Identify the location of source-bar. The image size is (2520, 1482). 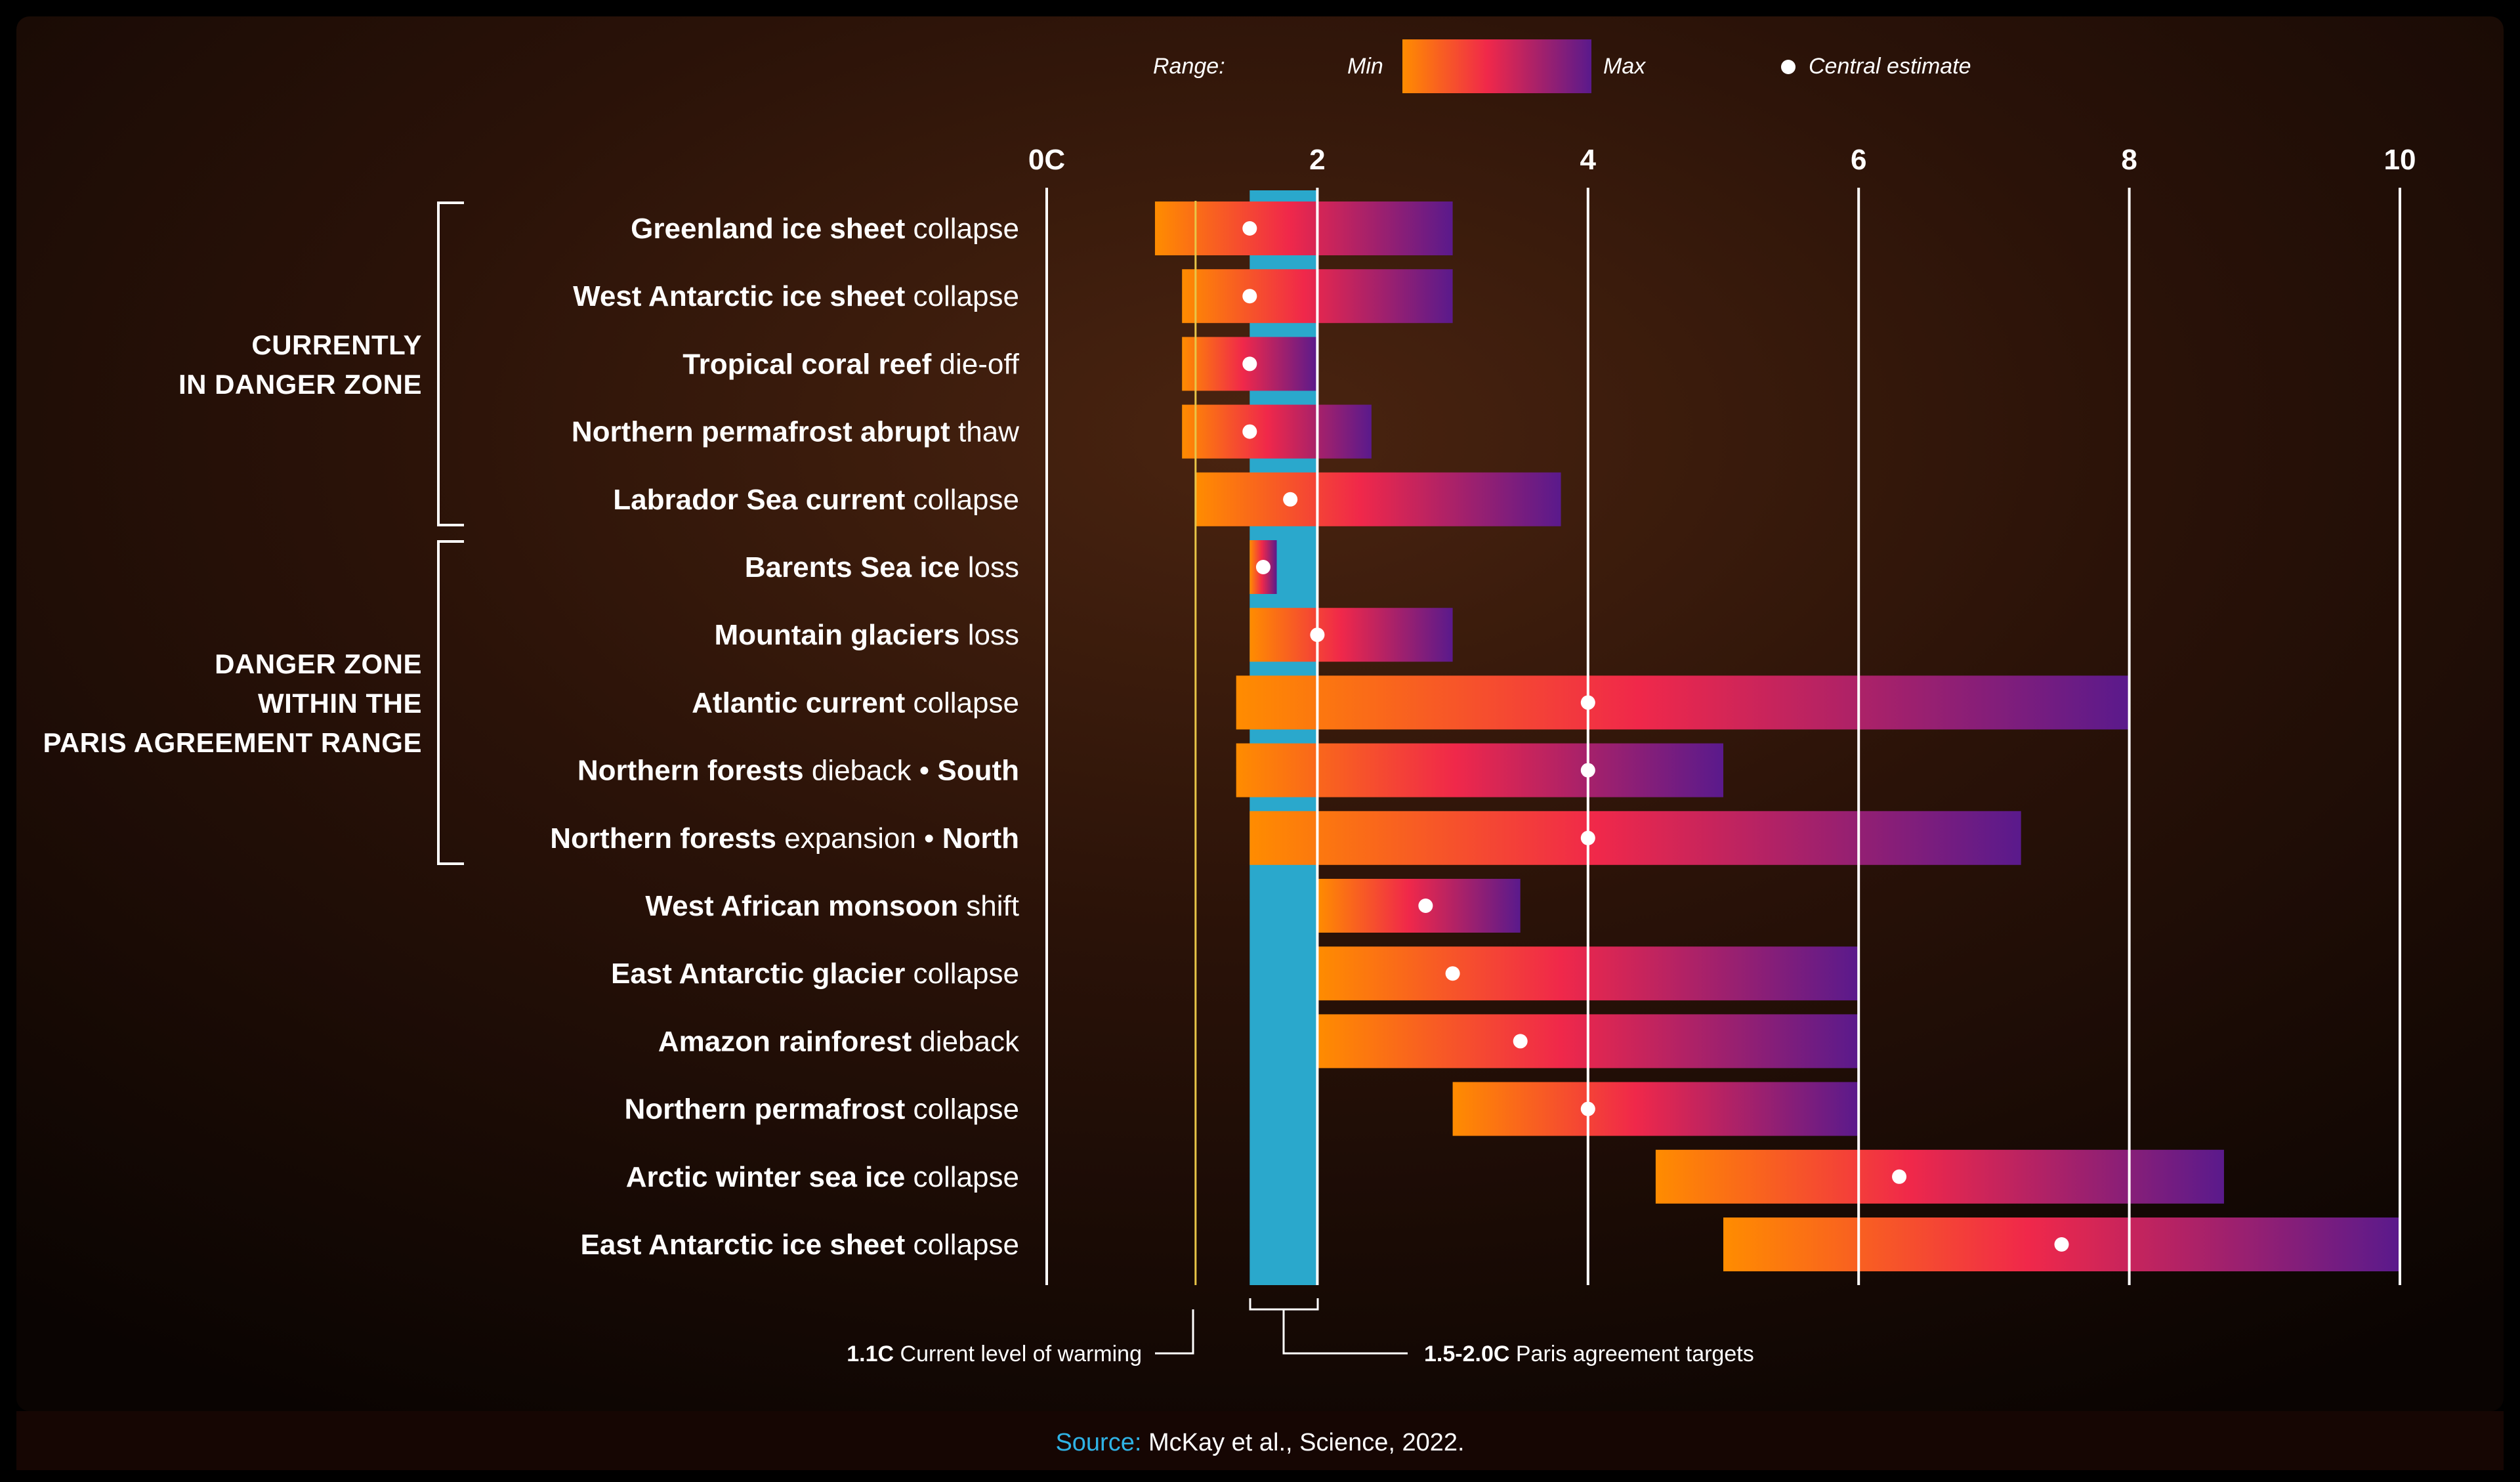
(1260, 1440).